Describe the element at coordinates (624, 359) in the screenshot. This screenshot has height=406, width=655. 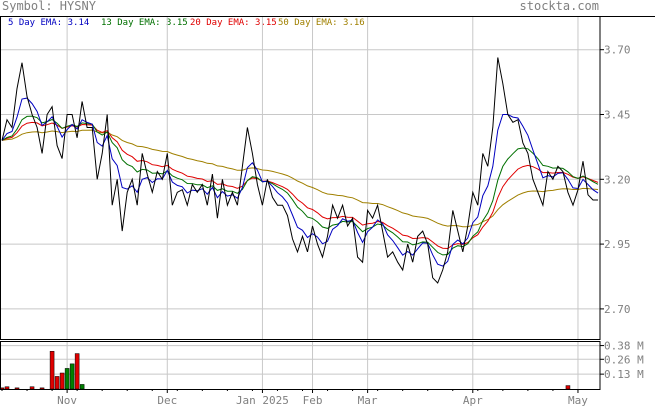
I see `volume-tick-label: 0.26 M` at that location.